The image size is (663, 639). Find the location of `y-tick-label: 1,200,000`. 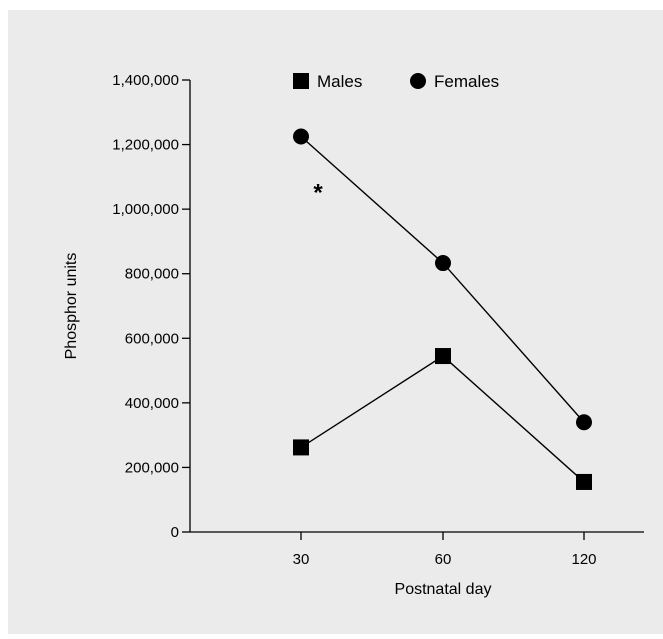

y-tick-label: 1,200,000 is located at coordinates (145, 145).